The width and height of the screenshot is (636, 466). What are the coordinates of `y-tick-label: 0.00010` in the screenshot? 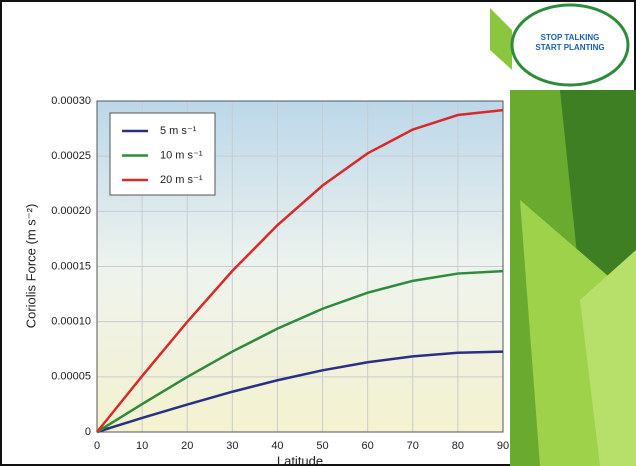 It's located at (71, 322).